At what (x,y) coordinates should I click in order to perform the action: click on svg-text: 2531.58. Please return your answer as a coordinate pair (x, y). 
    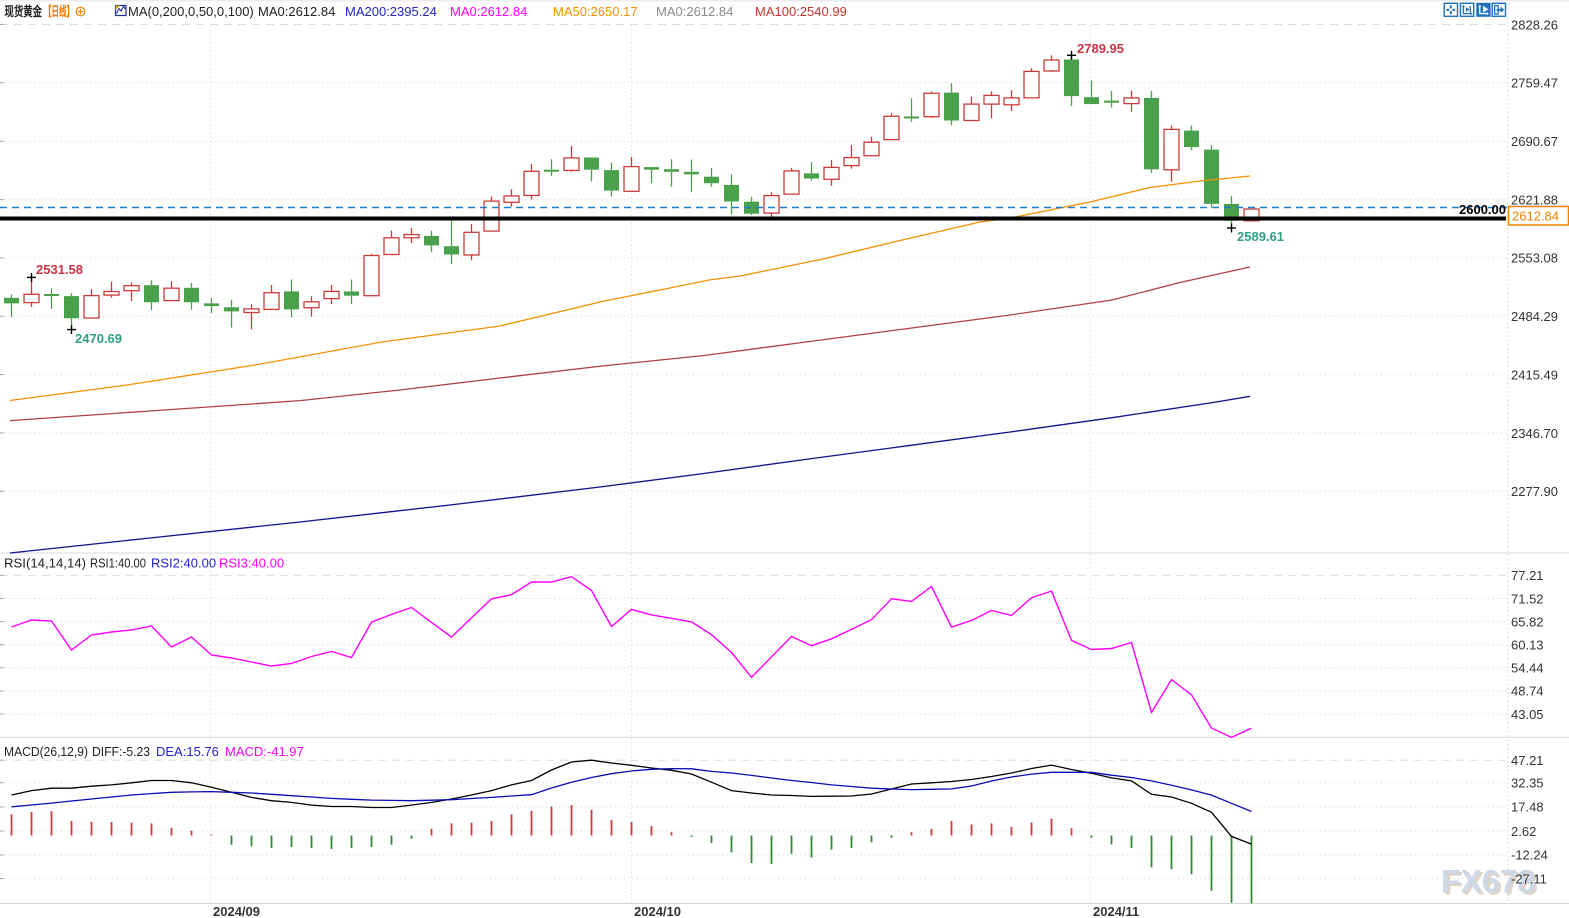
    Looking at the image, I should click on (59, 269).